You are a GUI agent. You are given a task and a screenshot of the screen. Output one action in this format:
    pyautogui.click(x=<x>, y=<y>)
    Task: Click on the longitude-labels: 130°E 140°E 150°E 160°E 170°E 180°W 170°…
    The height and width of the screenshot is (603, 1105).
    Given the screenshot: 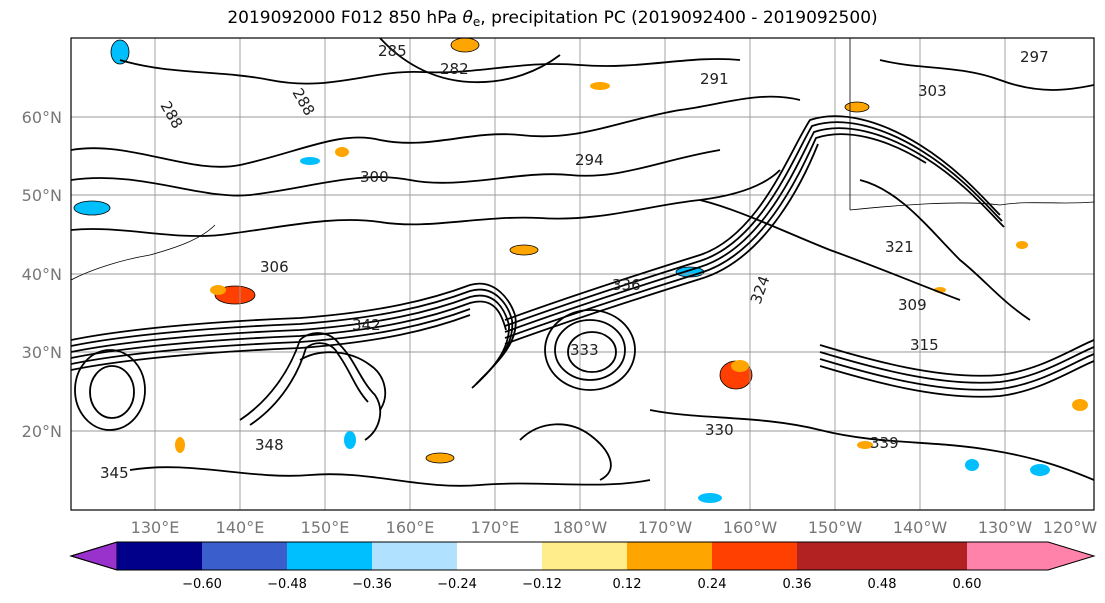 What is the action you would take?
    pyautogui.click(x=614, y=527)
    